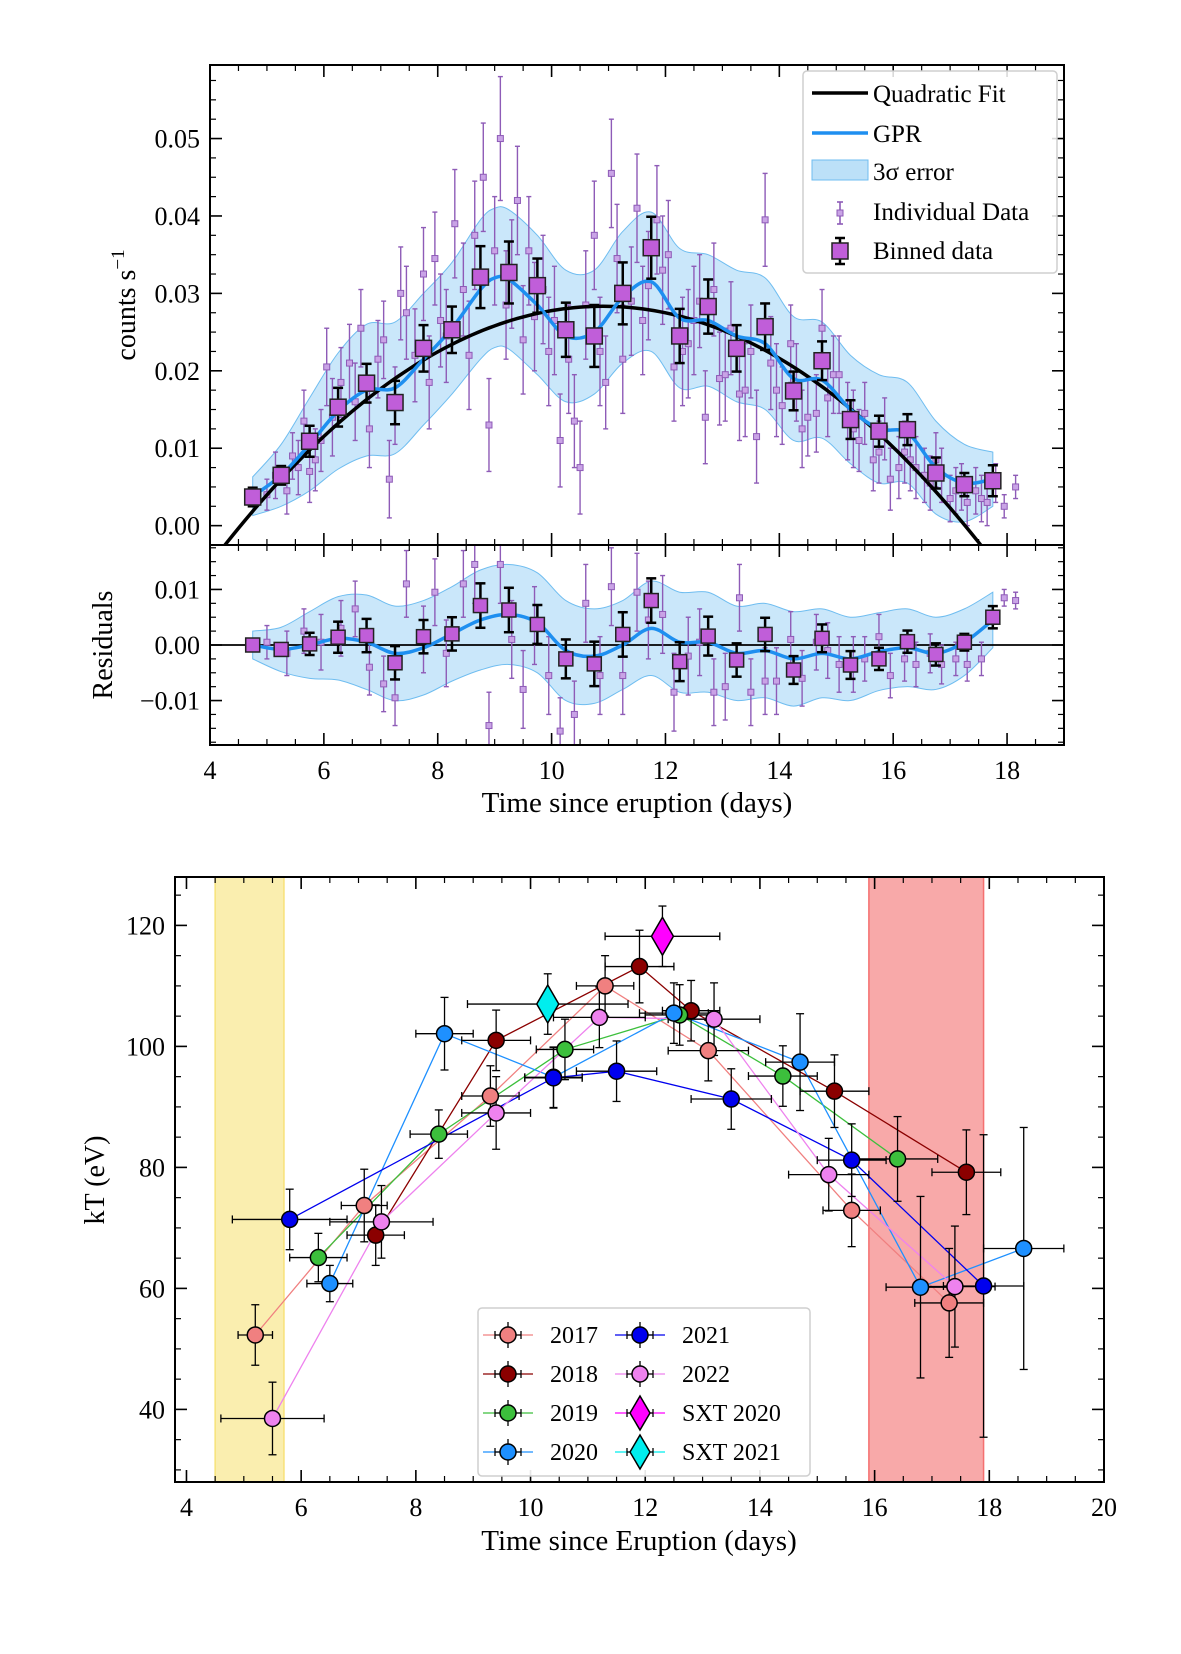 The image size is (1181, 1654). What do you see at coordinates (1007, 770) in the screenshot?
I see `x-tick-label: 18` at bounding box center [1007, 770].